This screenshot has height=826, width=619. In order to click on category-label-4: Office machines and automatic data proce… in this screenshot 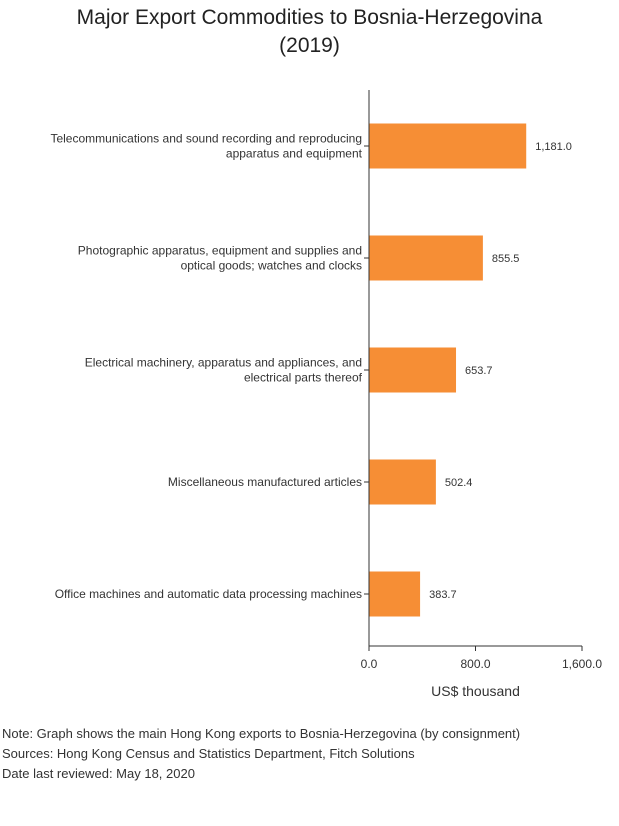, I will do `click(208, 594)`.